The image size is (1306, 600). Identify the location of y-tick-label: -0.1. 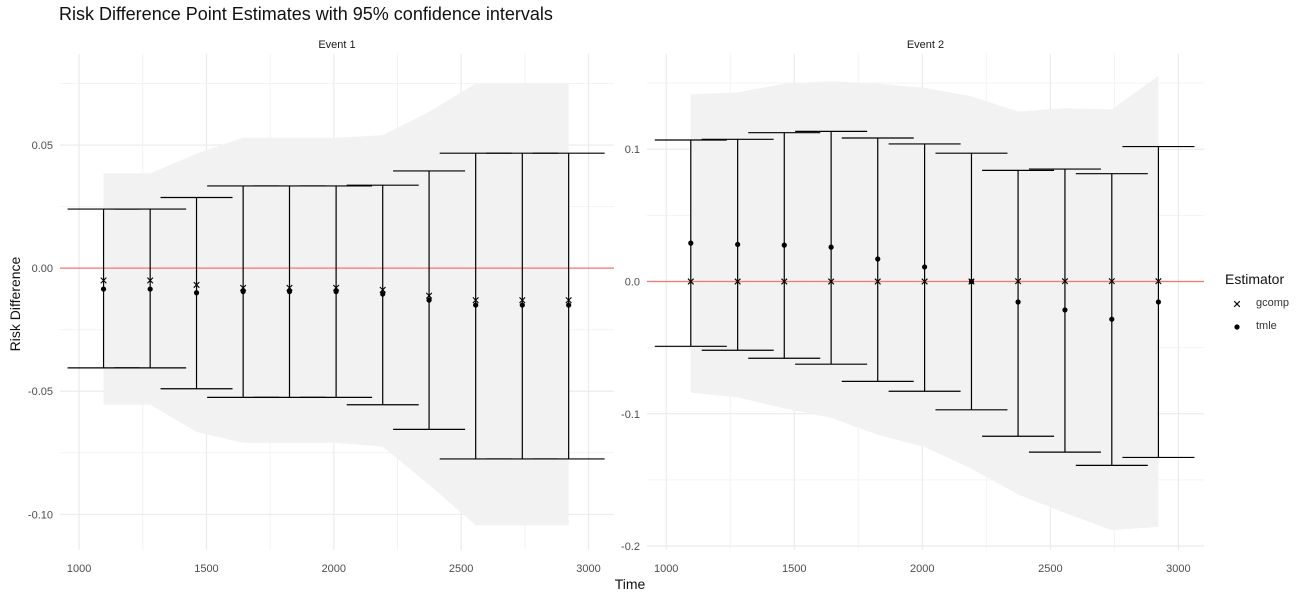
(630, 415).